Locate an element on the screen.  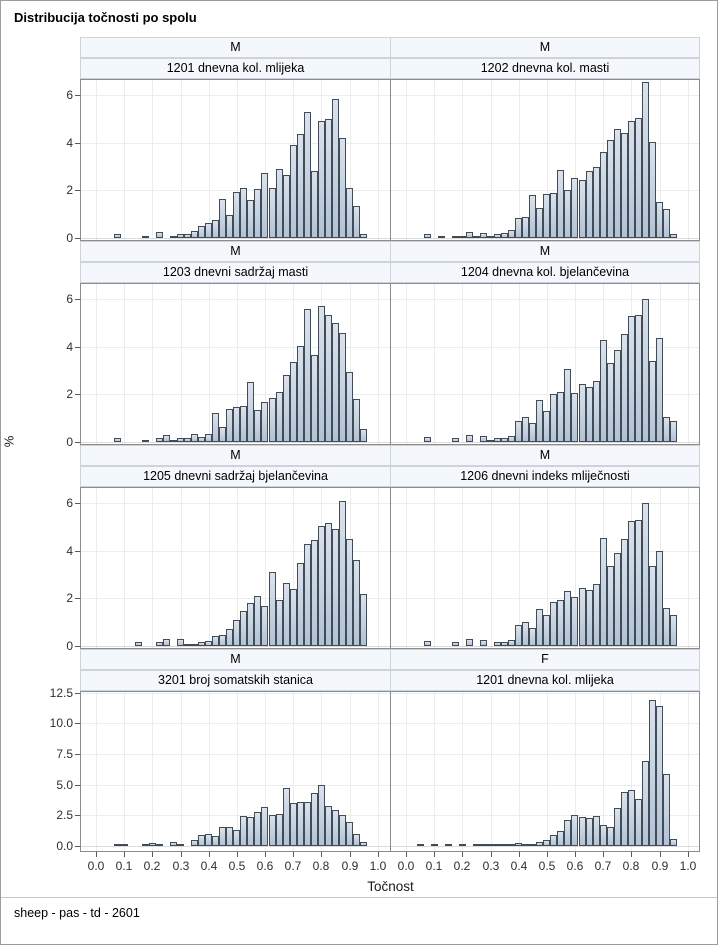
y-tick-label: 0 is located at coordinates (69, 442).